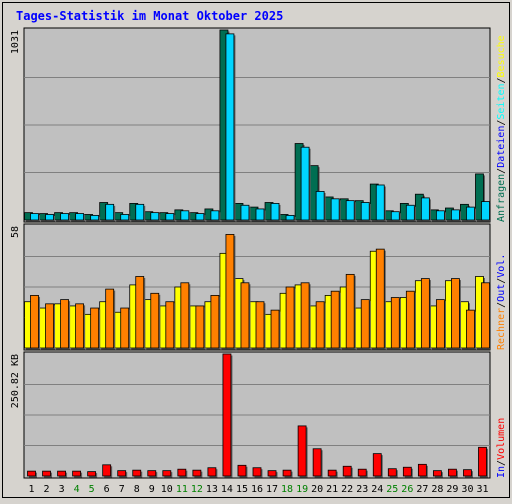 Image resolution: width=512 pixels, height=504 pixels. I want to click on panel-middle-legend: Rechner/Out/Vol., so click(501, 302).